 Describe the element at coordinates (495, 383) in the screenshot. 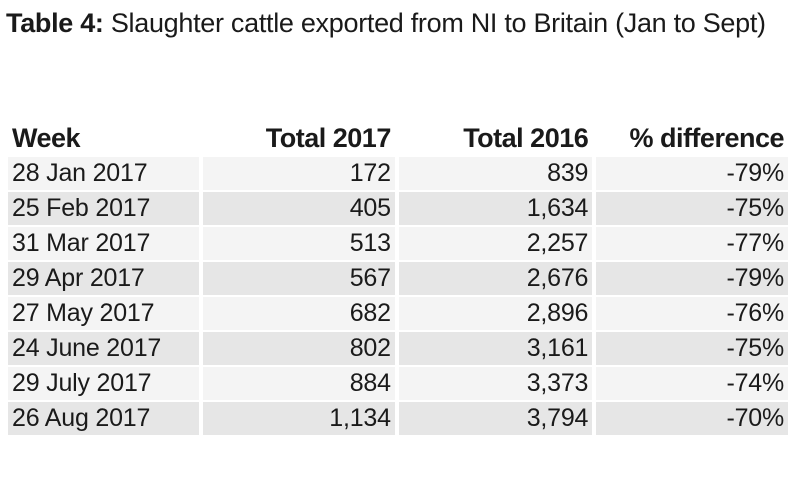

I see `cell-total-2016: 3,373` at that location.